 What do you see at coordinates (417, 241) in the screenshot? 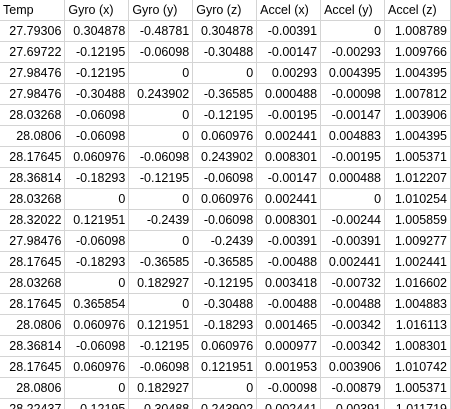
I see `data-cell: 1.009277` at bounding box center [417, 241].